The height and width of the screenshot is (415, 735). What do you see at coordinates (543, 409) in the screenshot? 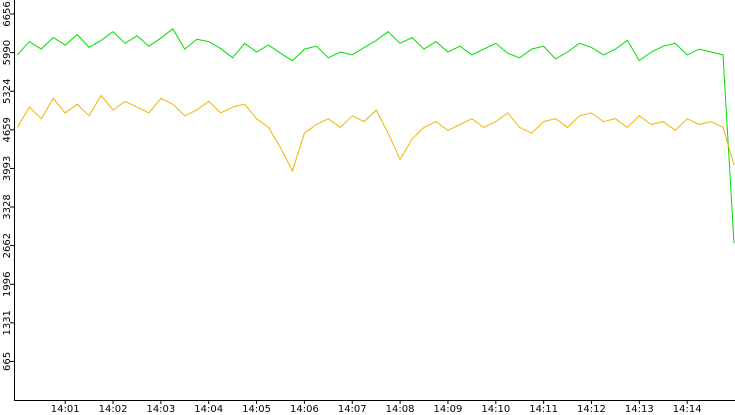
I see `x-tick-label: 14:11` at bounding box center [543, 409].